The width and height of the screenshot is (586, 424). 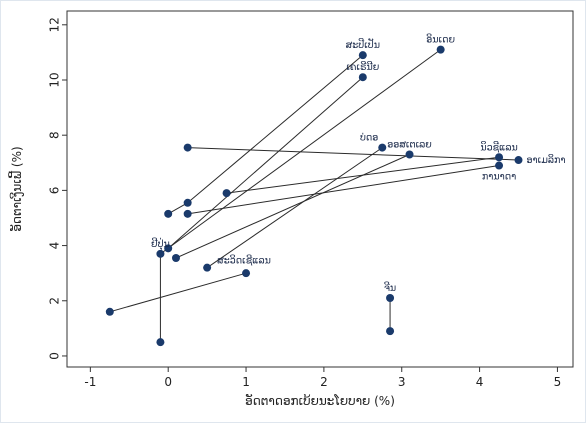 What do you see at coordinates (160, 244) in the screenshot?
I see `point-label: ຢີປຸ່ນ` at bounding box center [160, 244].